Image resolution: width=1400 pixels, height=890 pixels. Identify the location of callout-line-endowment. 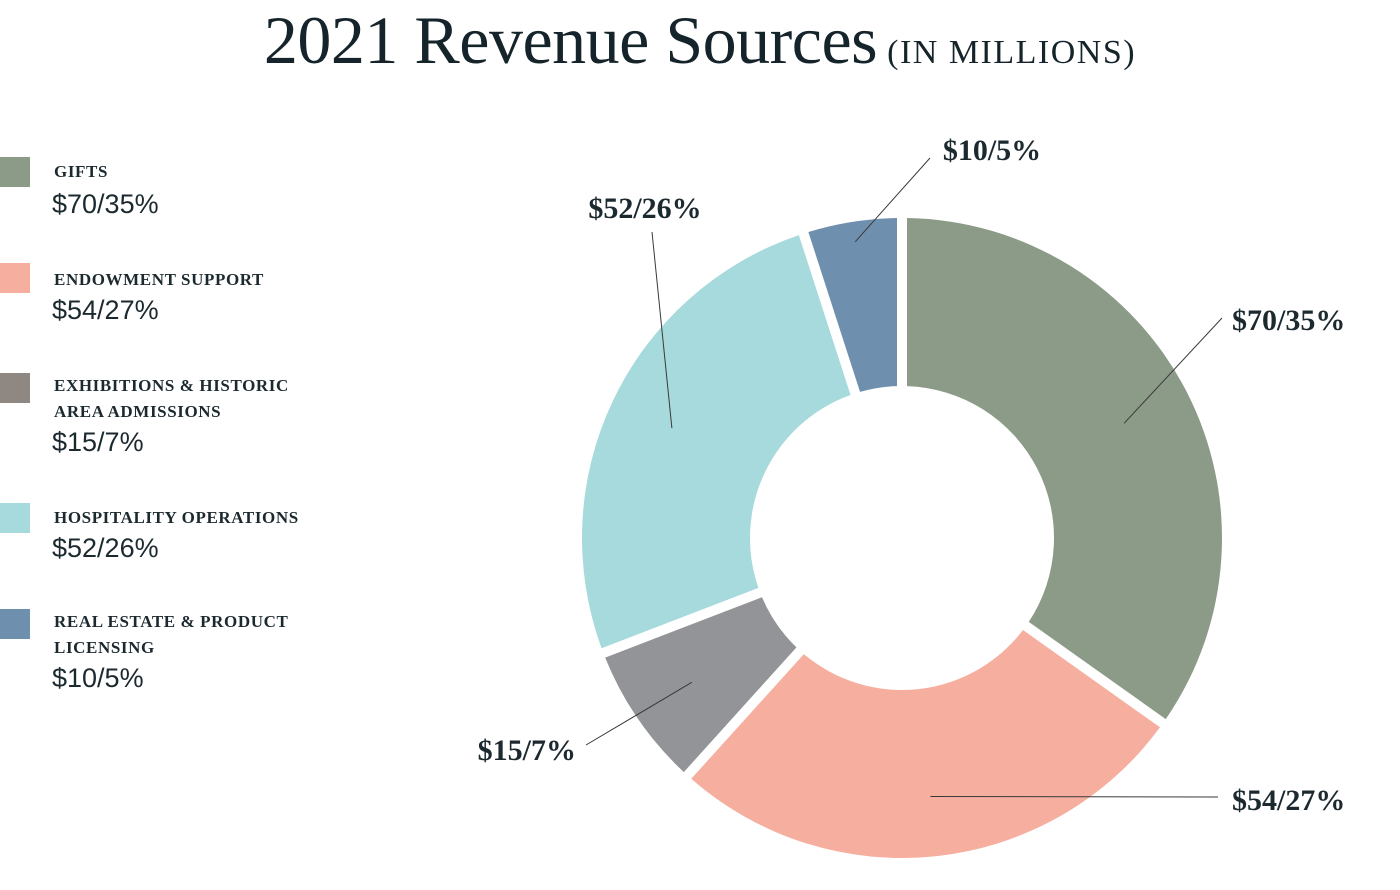
(1074, 796).